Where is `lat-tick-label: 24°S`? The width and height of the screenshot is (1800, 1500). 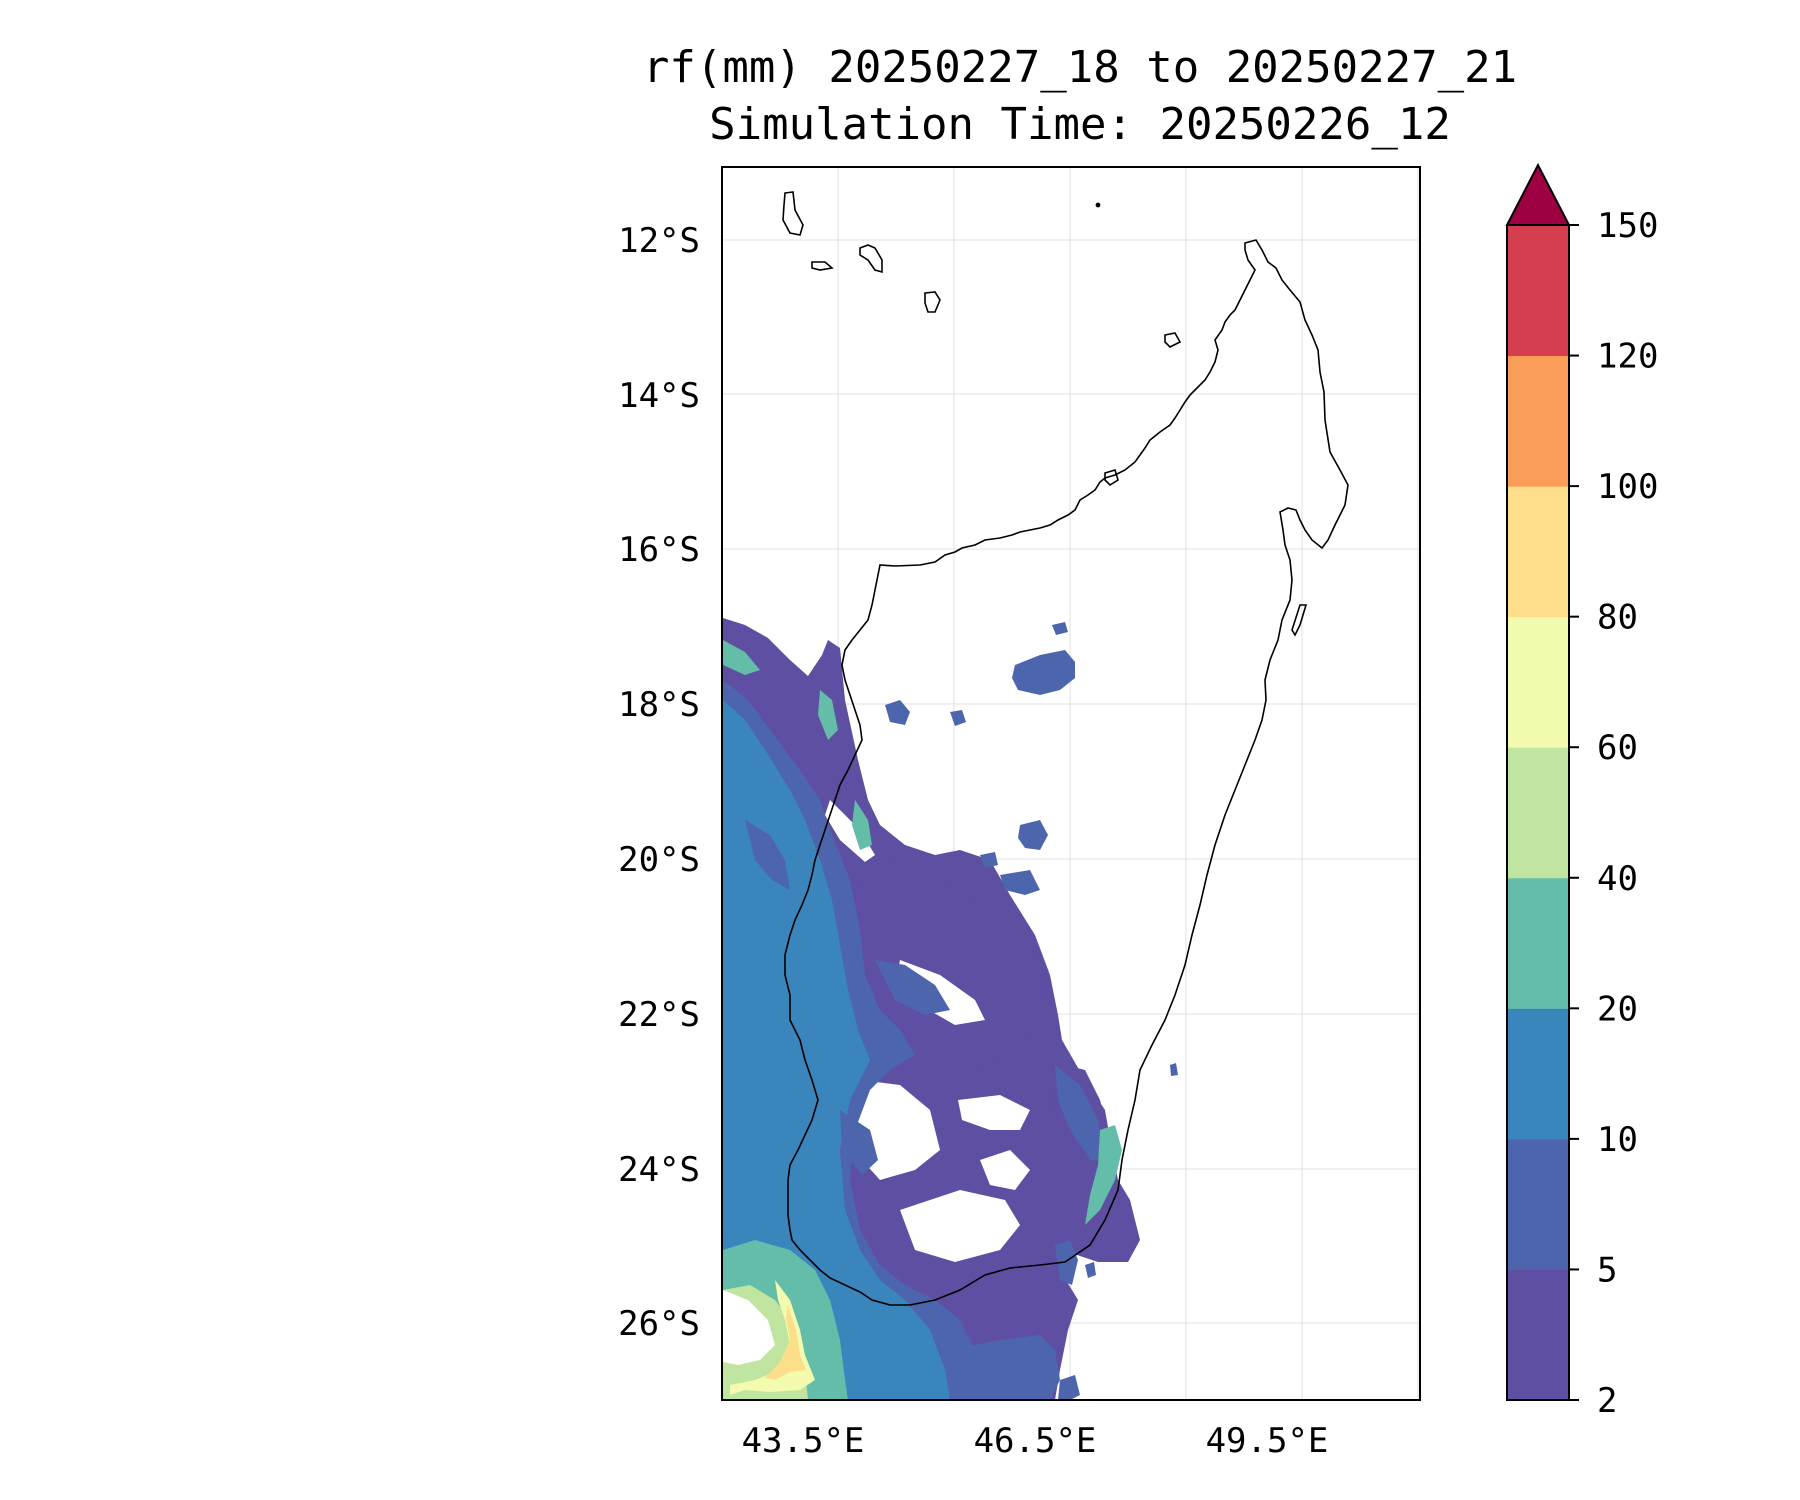
lat-tick-label: 24°S is located at coordinates (659, 1170).